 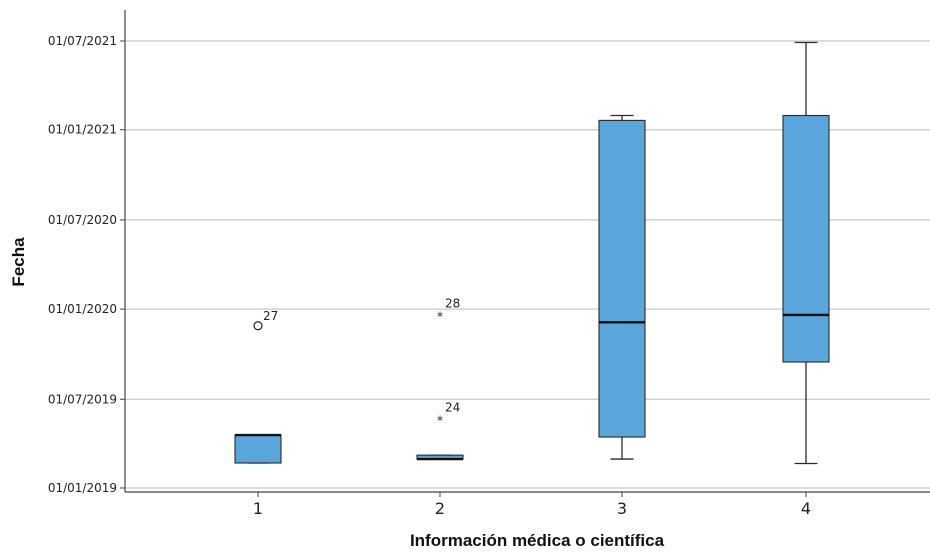 I want to click on outlier-28: *, so click(x=440, y=317).